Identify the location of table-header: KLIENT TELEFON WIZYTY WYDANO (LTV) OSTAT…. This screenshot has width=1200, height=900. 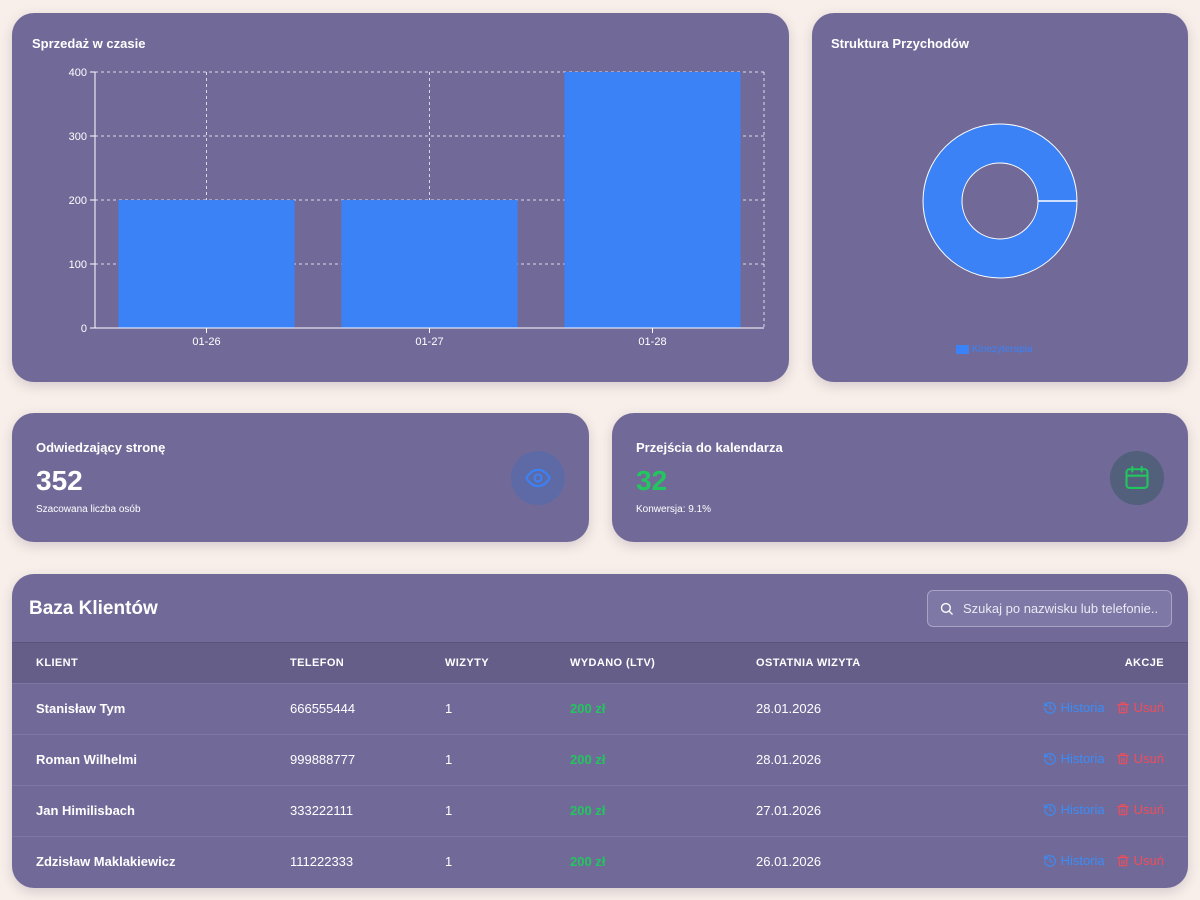
(600, 662).